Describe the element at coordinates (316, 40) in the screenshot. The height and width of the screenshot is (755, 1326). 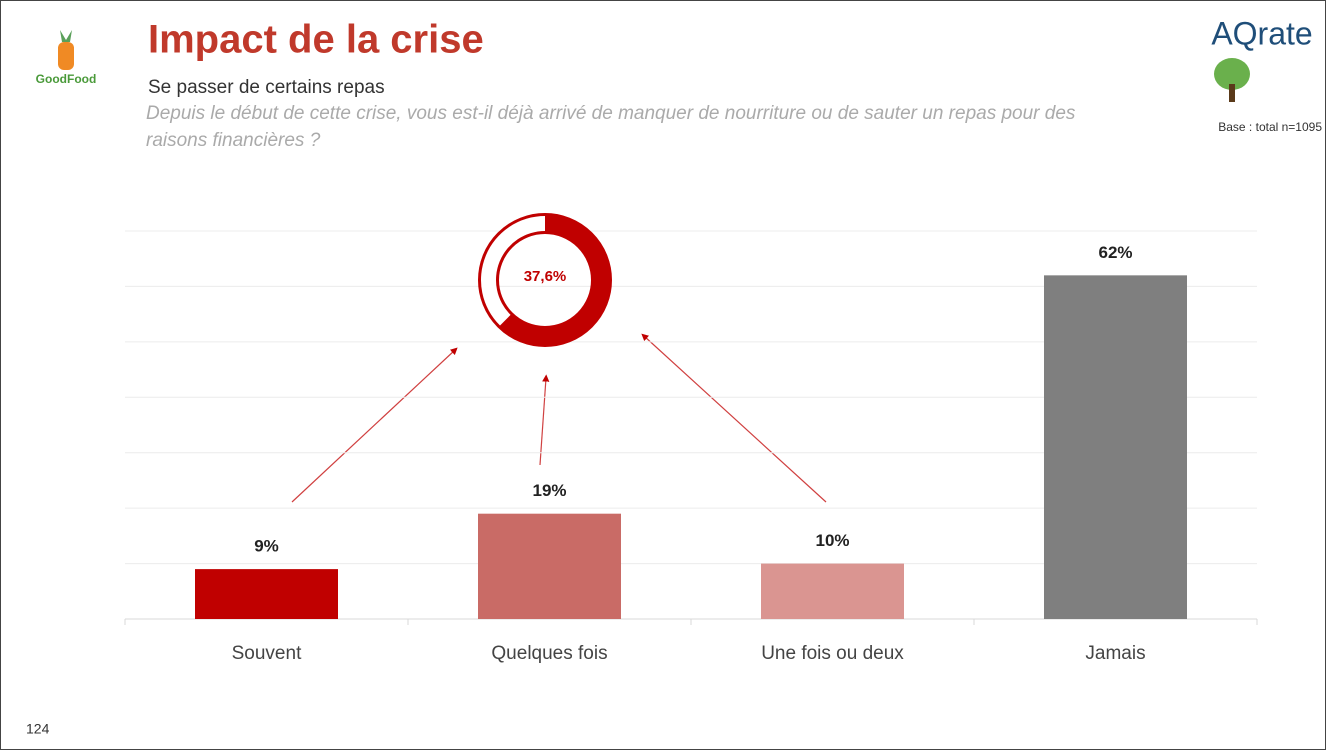
I see `chart-title: Impact de la crise` at that location.